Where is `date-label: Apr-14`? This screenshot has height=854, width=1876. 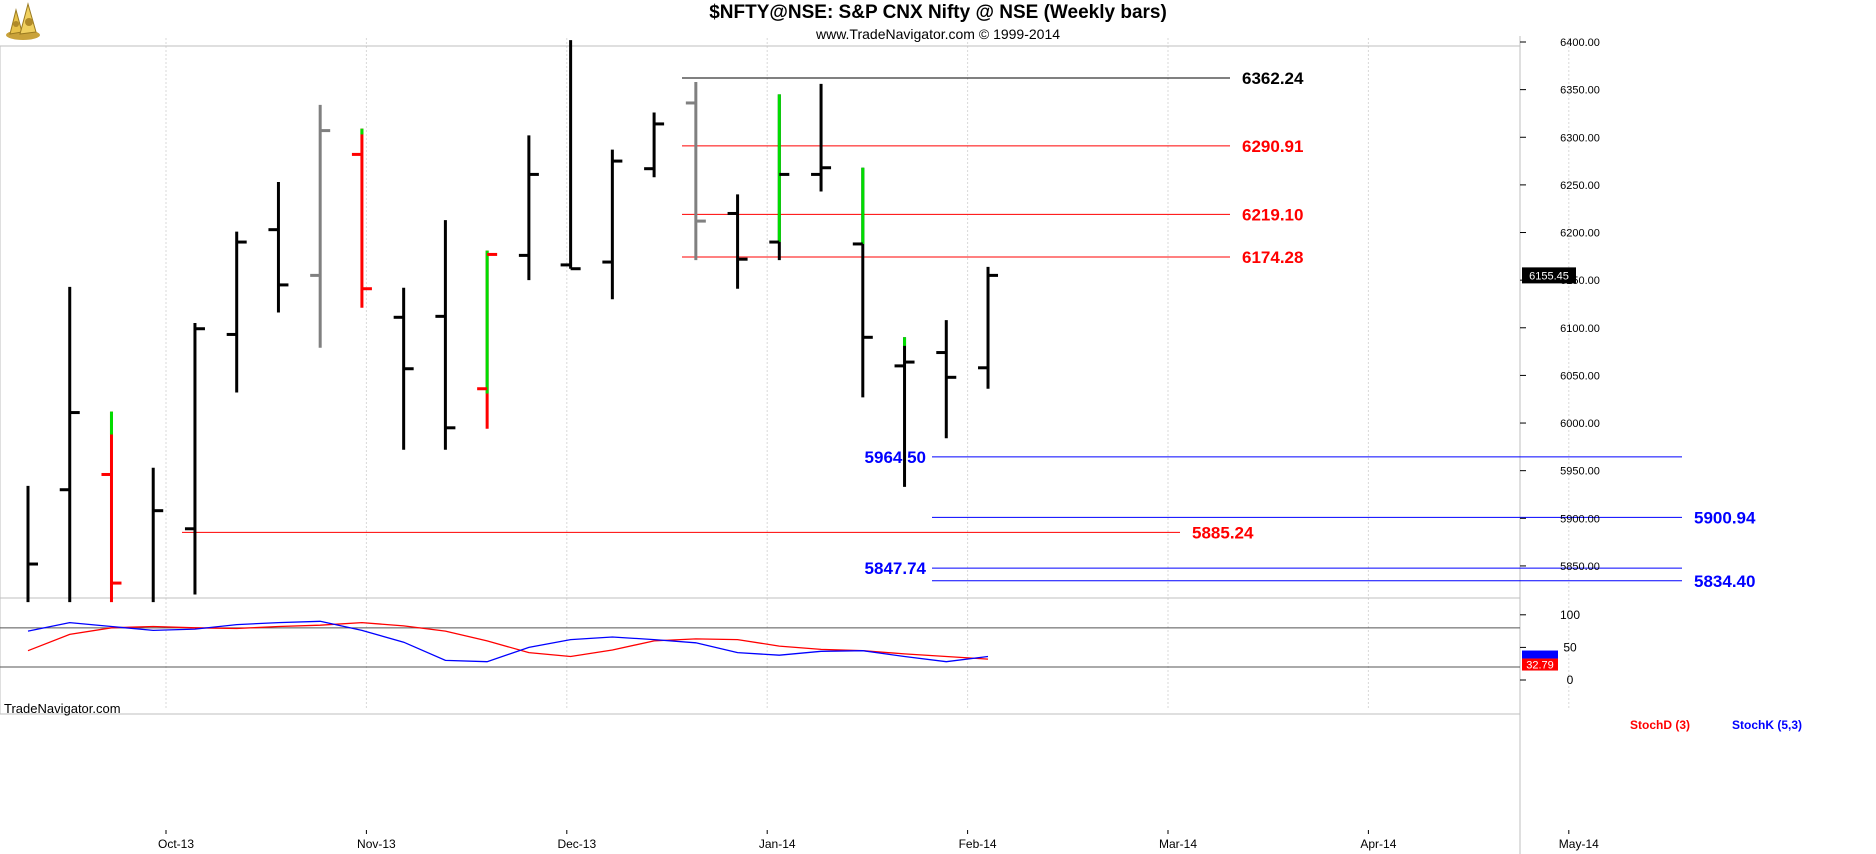 date-label: Apr-14 is located at coordinates (1378, 844).